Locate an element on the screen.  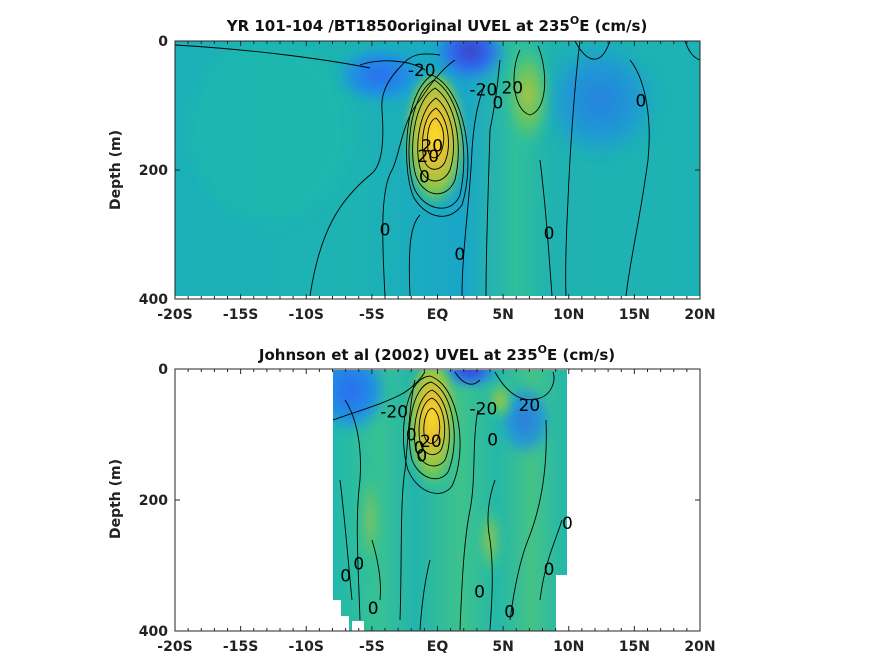
panel-top-xtick-label: 15N is located at coordinates (634, 315).